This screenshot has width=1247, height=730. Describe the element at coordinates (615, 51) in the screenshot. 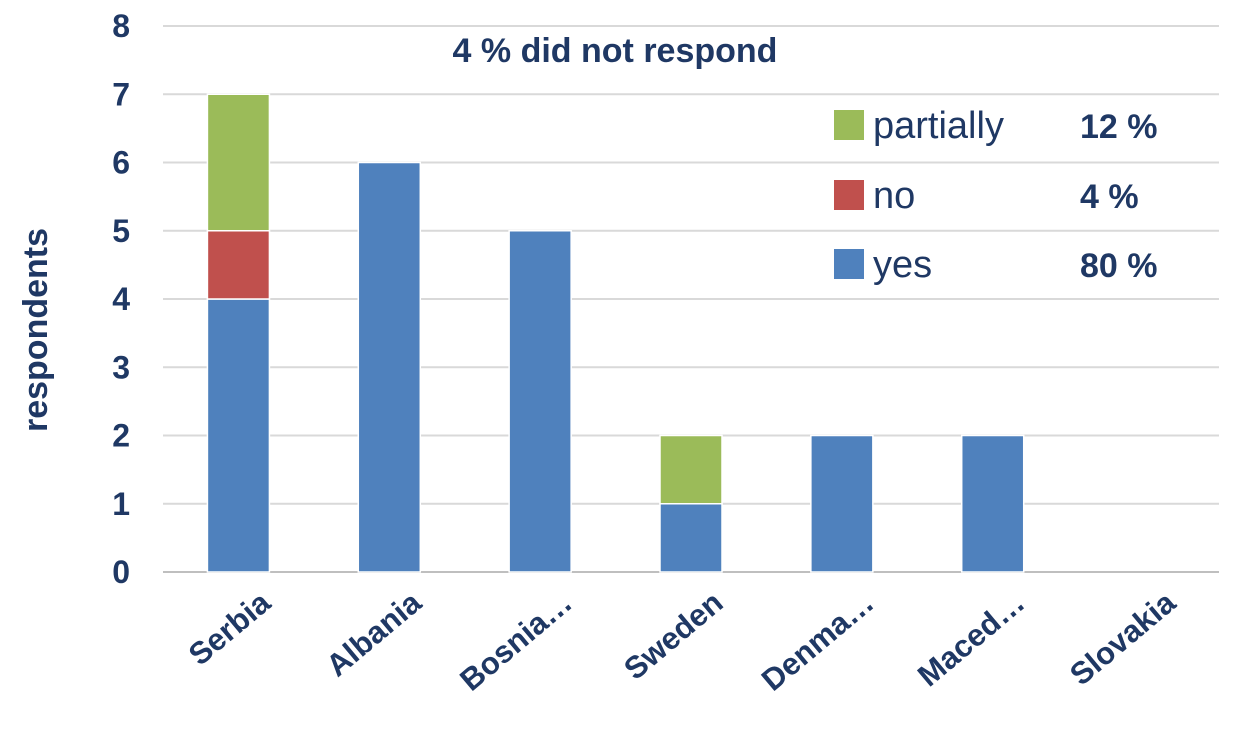

I see `no-response-annotation: 4 % did not respond` at that location.